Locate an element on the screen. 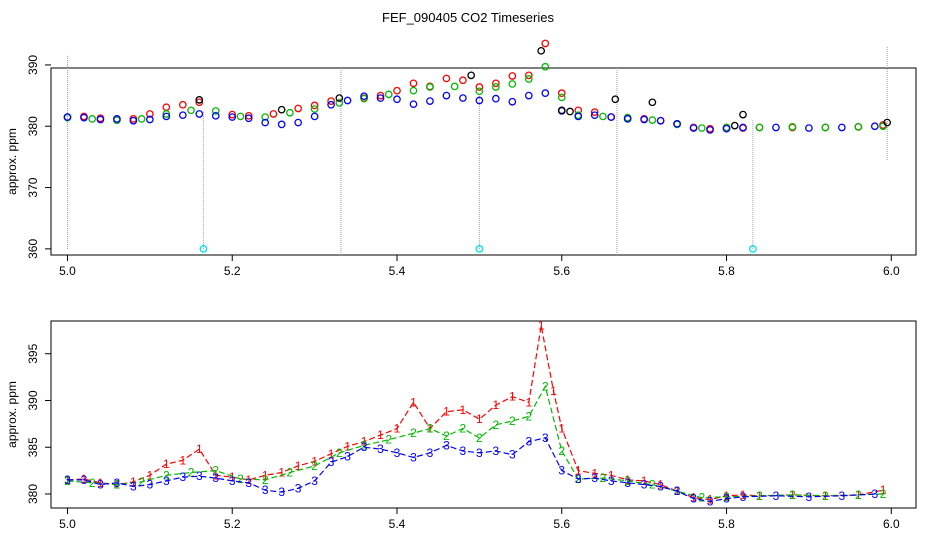  y-tick-label: 380 is located at coordinates (33, 126).